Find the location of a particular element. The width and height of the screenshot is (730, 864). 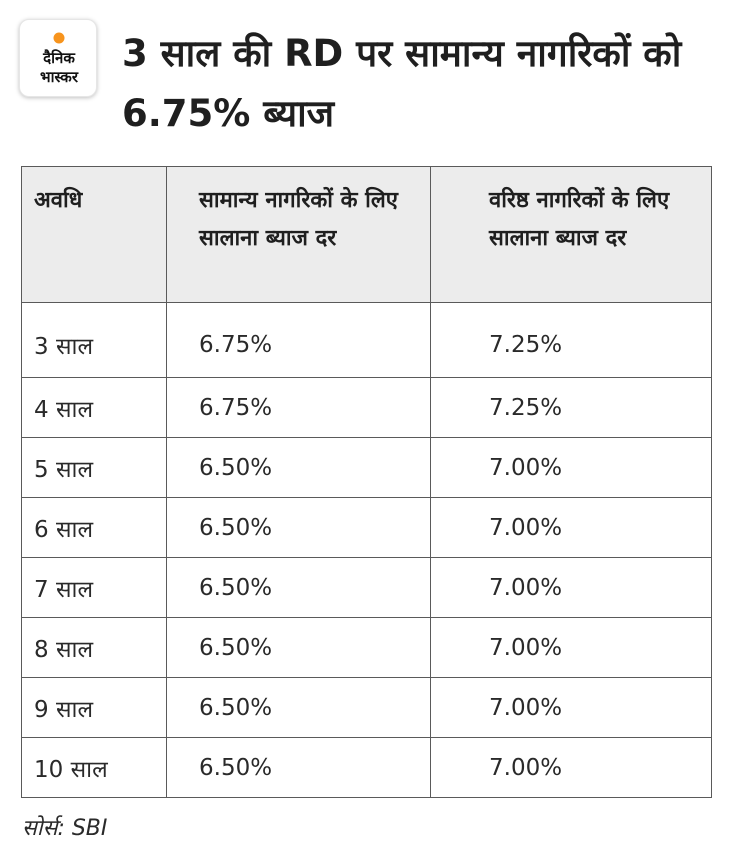

table-row: 6 साल 6.50% 7.00% is located at coordinates (366, 527).